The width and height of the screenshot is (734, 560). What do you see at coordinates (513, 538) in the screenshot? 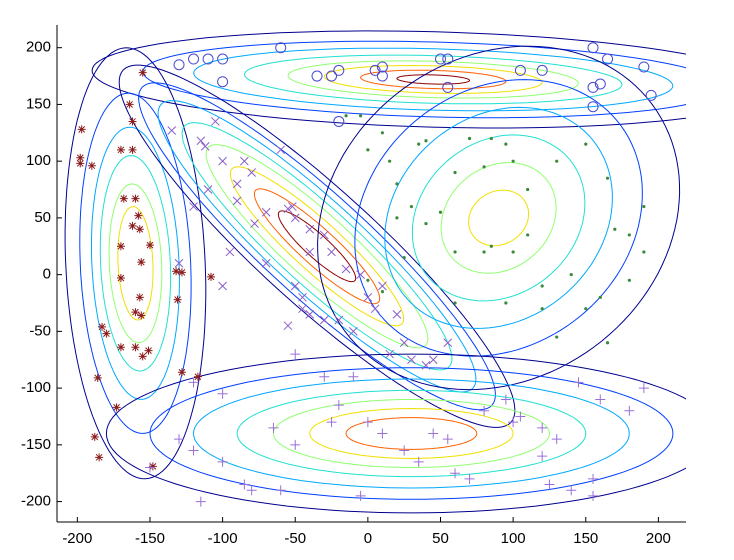
I see `x-tick-label: 100` at bounding box center [513, 538].